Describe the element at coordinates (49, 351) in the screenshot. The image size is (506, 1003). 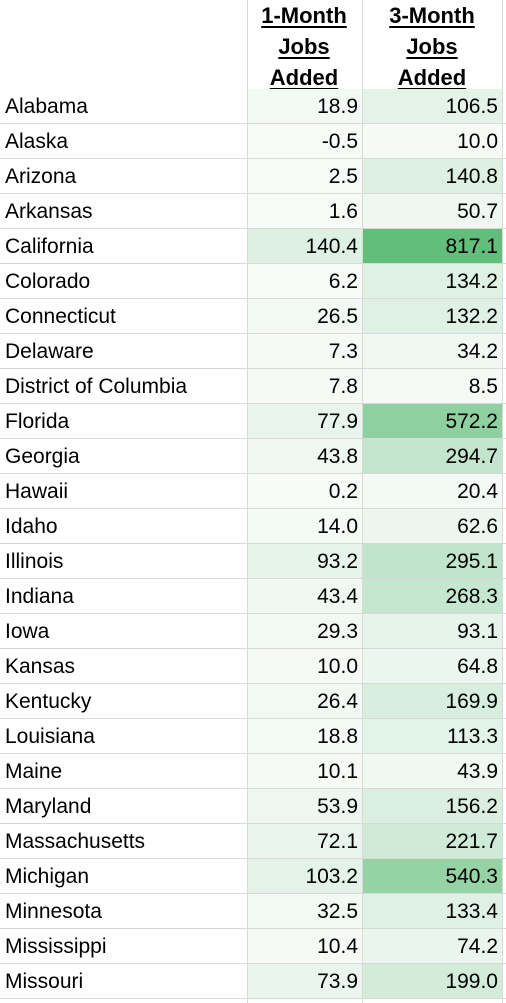
I see `state-name-cell: Delaware` at that location.